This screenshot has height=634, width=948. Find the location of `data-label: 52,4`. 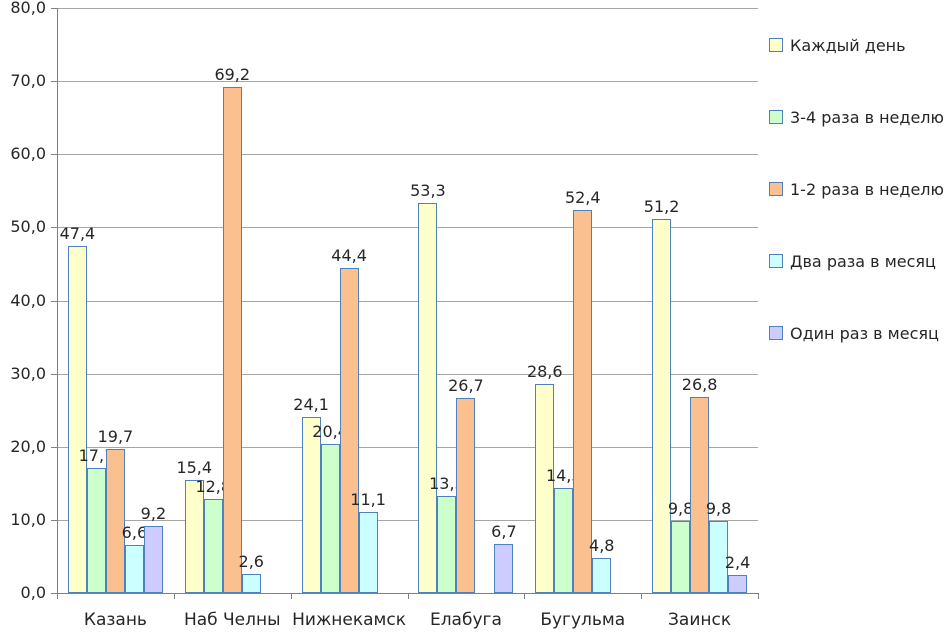

data-label: 52,4 is located at coordinates (582, 197).